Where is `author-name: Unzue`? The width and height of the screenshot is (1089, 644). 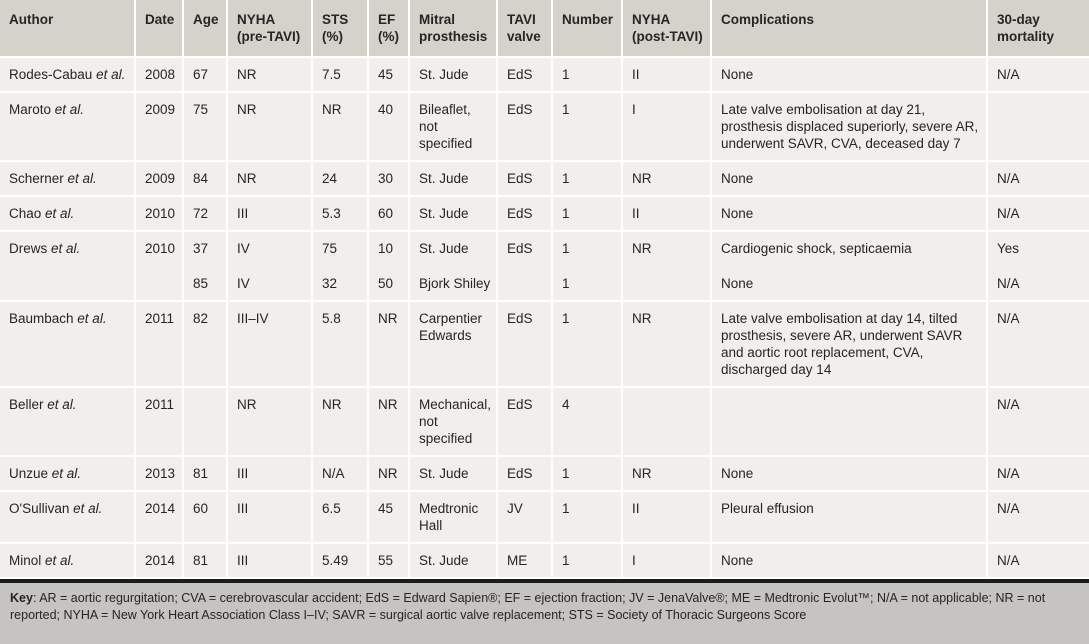
author-name: Unzue is located at coordinates (30, 473).